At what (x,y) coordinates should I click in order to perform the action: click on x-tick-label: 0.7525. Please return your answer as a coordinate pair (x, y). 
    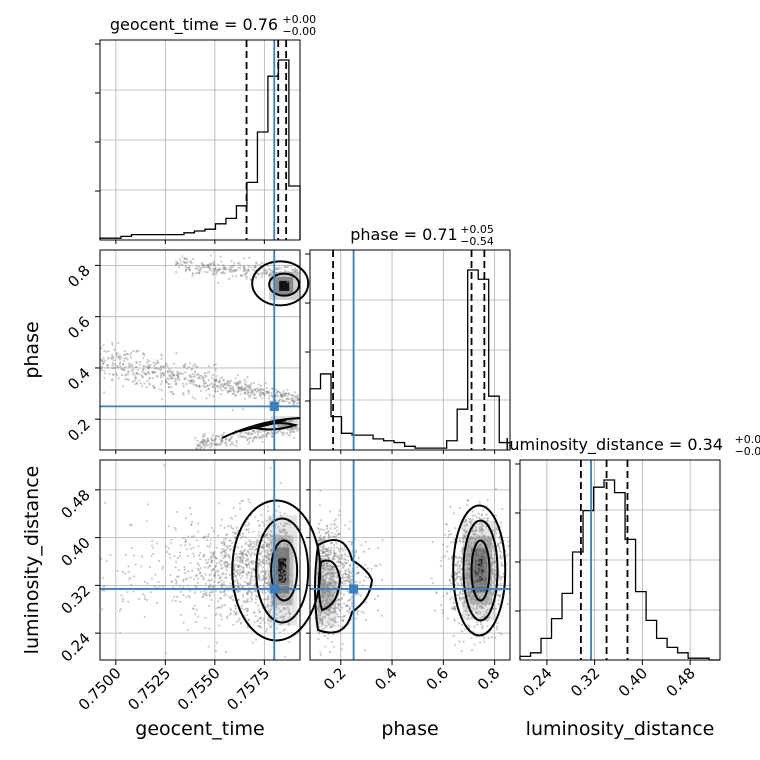
    Looking at the image, I should click on (149, 689).